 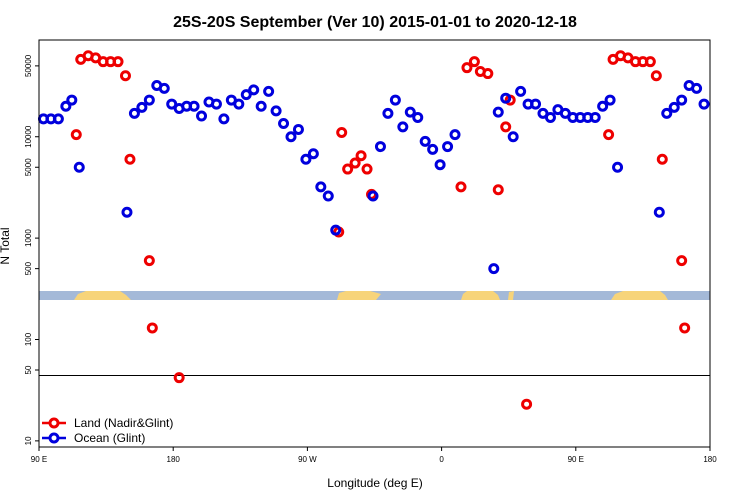 I want to click on land-region-australia-repeat, so click(x=639, y=295).